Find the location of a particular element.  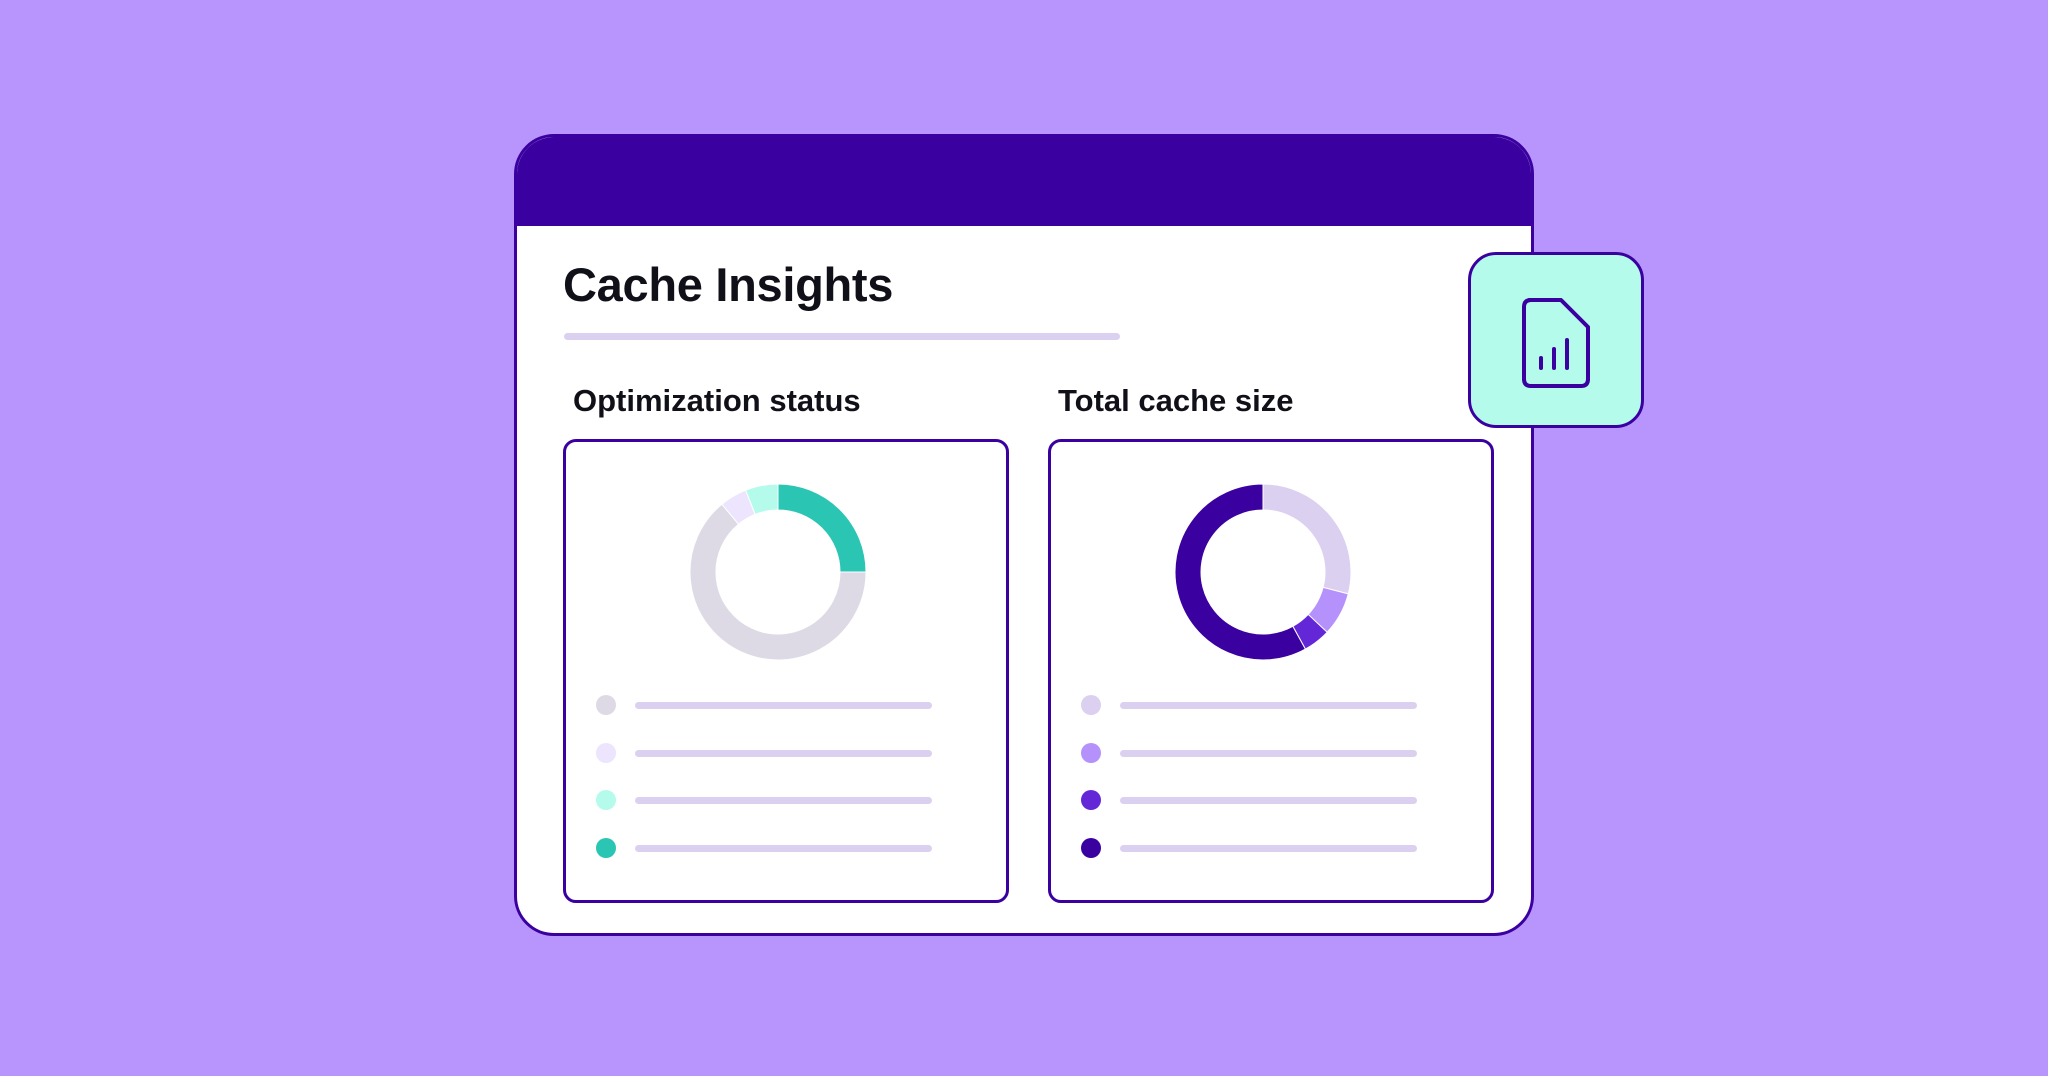

page-title: Cache Insights is located at coordinates (728, 284).